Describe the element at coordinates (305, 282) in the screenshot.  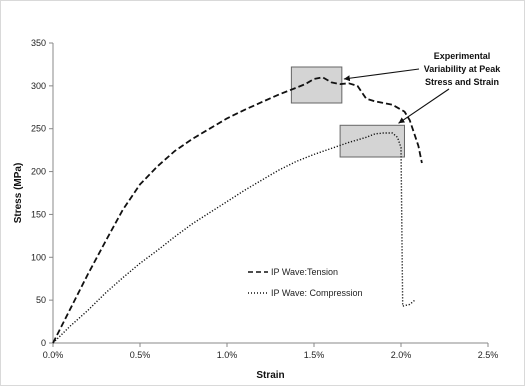
I see `legend: IP Wave:Tension IP Wave: Compression` at that location.